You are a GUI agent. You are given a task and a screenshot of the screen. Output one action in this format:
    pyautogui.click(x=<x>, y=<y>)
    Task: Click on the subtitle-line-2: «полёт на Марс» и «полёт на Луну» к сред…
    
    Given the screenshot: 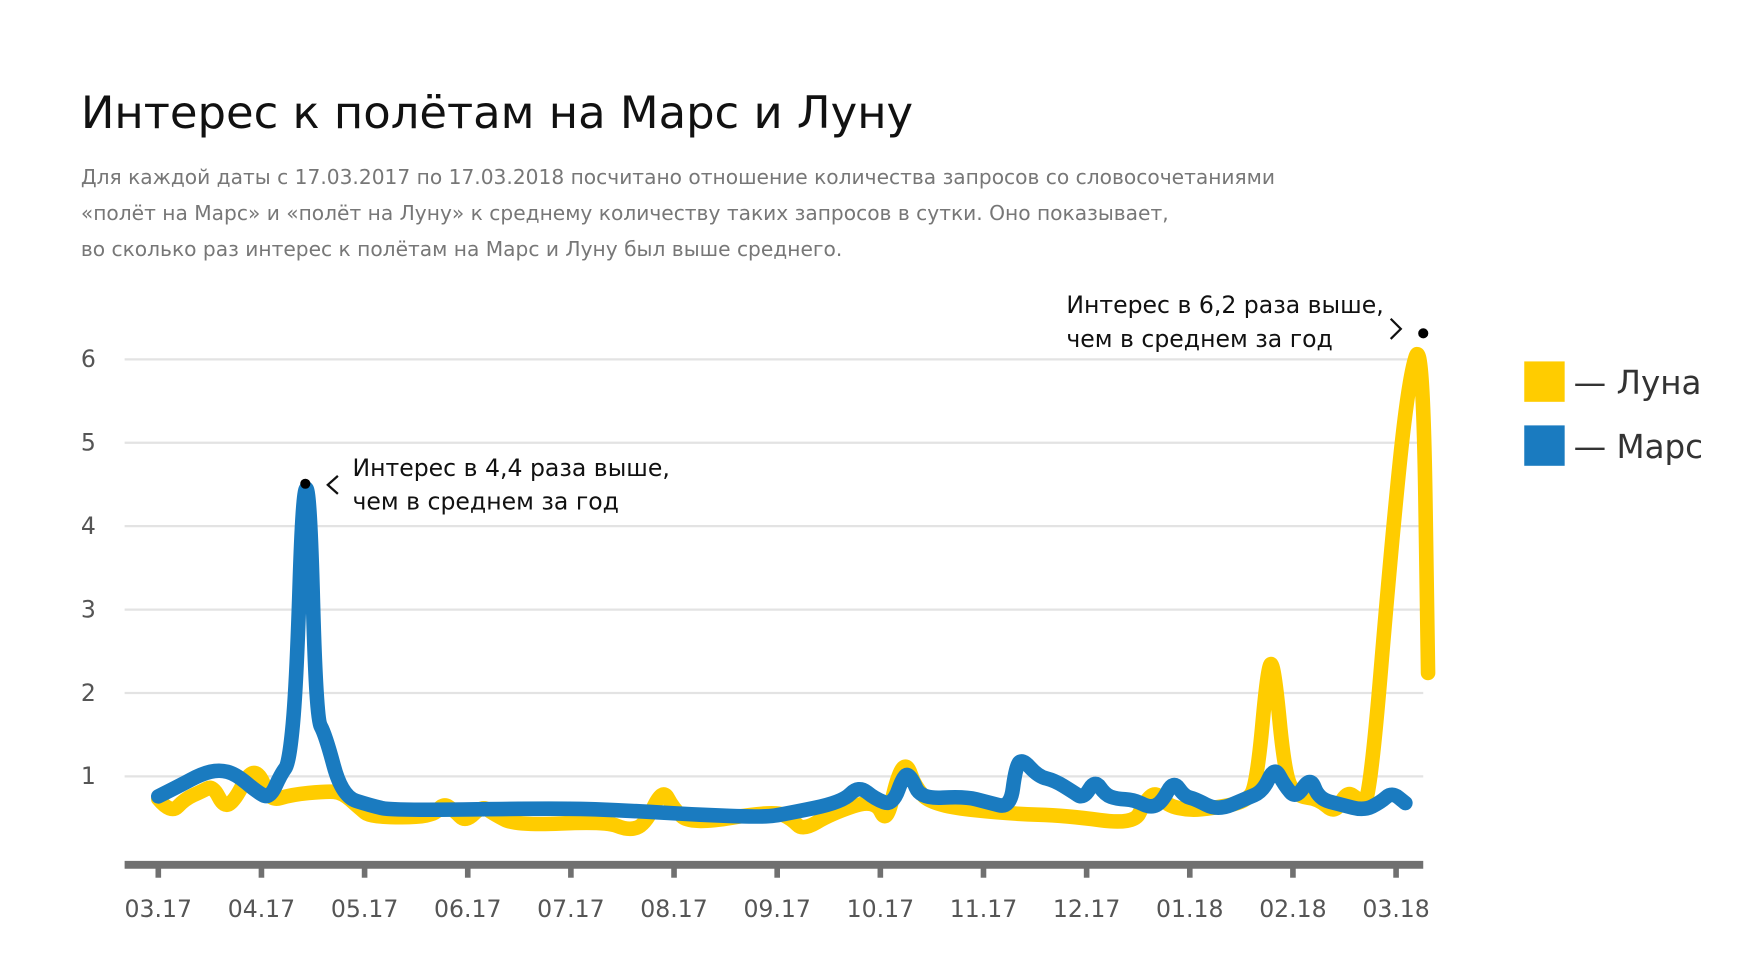 What is the action you would take?
    pyautogui.click(x=625, y=213)
    